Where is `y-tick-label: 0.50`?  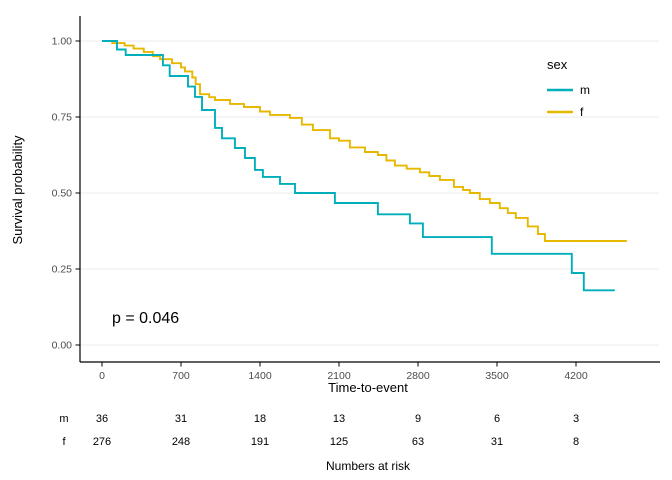 y-tick-label: 0.50 is located at coordinates (62, 194).